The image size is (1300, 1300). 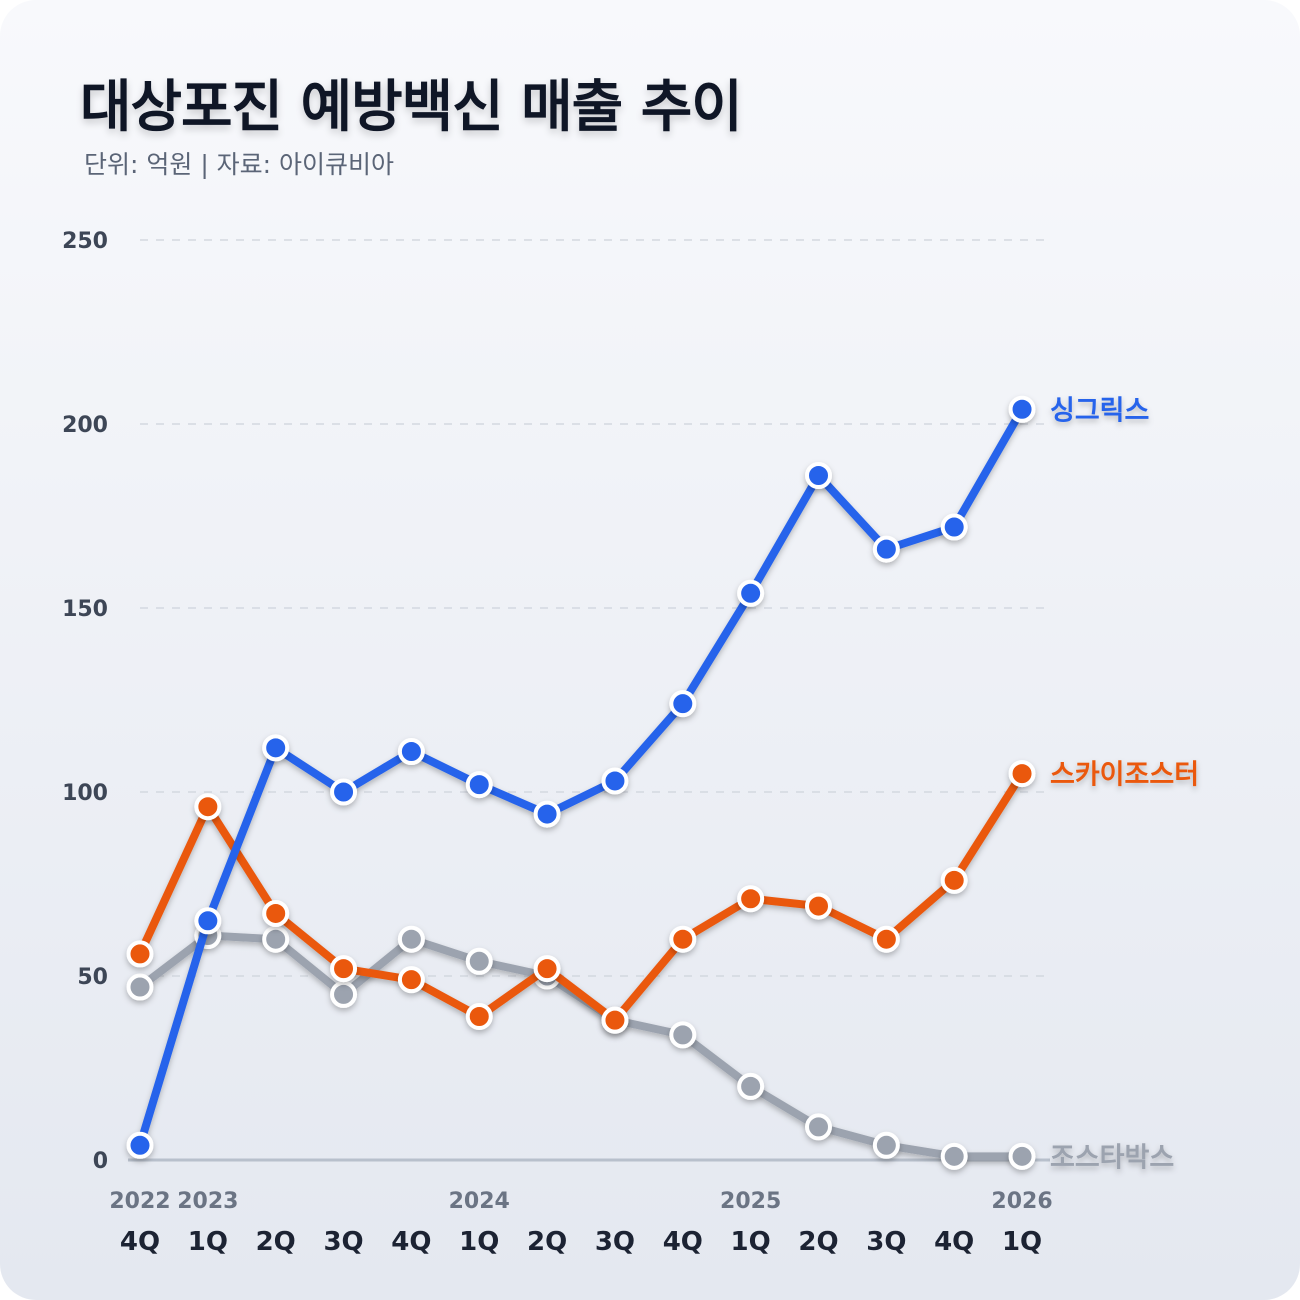 I want to click on y-tick-label: 100, so click(x=85, y=793).